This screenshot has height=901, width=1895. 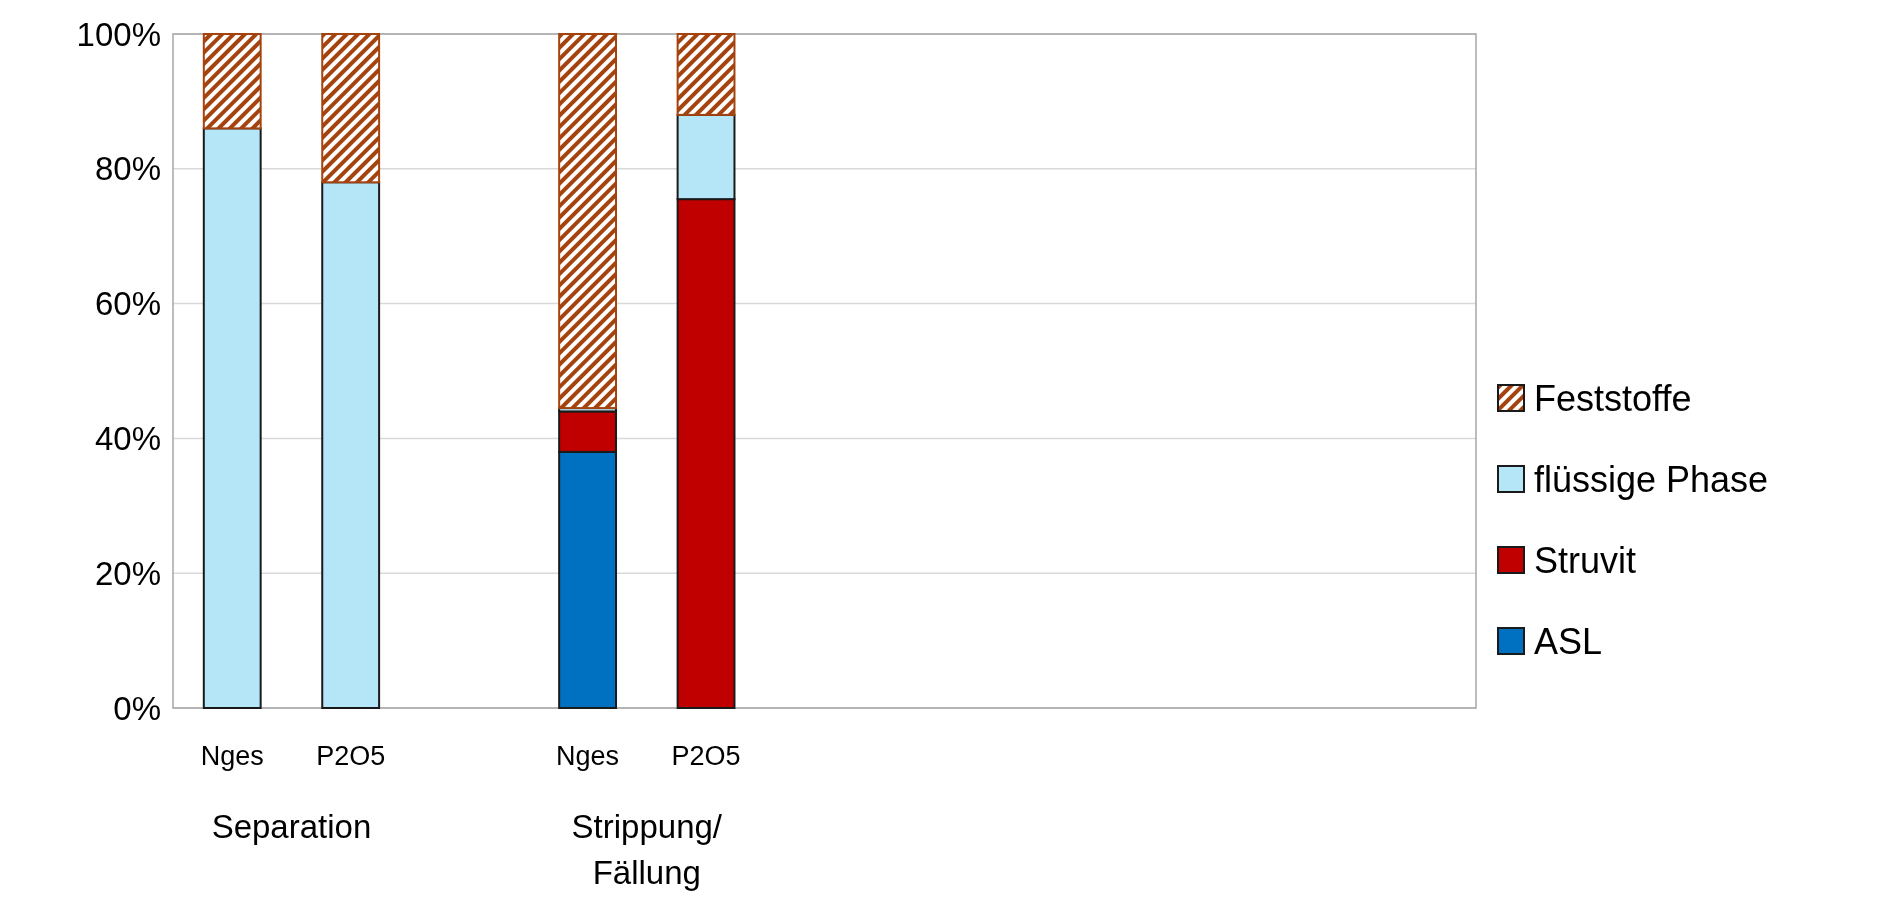 What do you see at coordinates (118, 34) in the screenshot?
I see `y-tick-label: 100%` at bounding box center [118, 34].